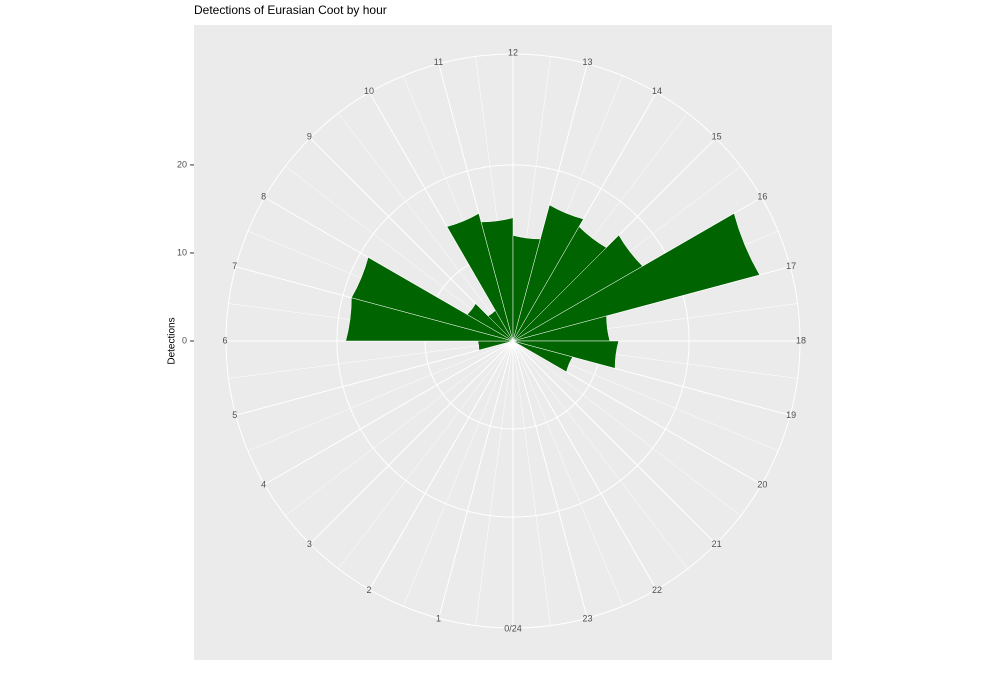  I want to click on theta-label: 7, so click(234, 266).